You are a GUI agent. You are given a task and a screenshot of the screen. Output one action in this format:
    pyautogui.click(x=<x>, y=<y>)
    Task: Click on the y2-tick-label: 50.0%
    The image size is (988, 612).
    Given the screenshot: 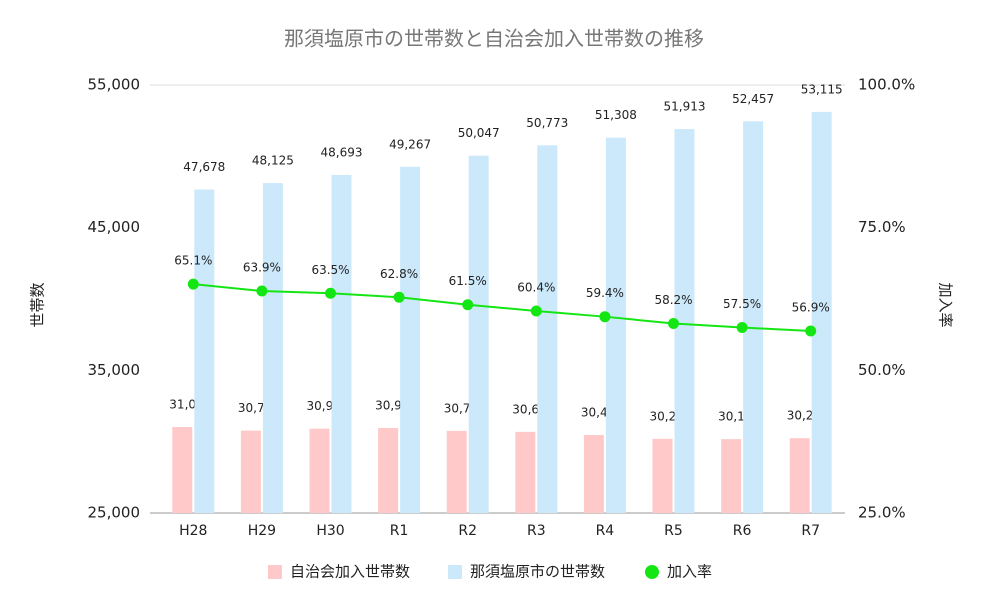 What is the action you would take?
    pyautogui.click(x=882, y=370)
    